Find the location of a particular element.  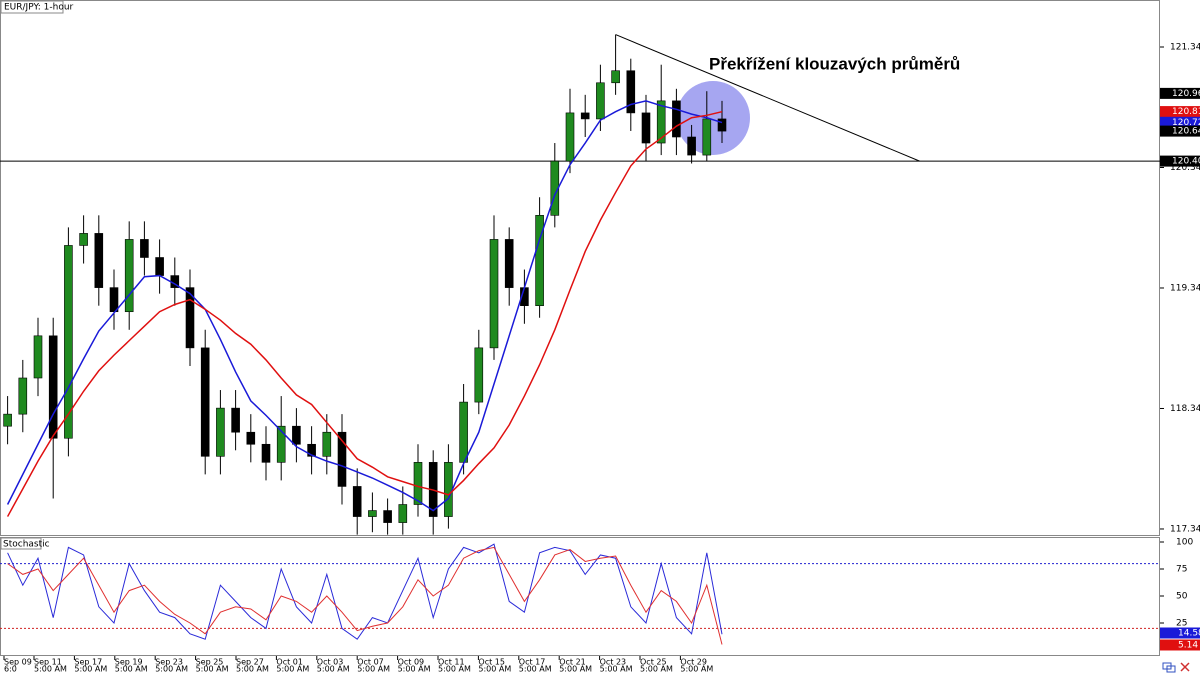

trendline is located at coordinates (767, 98).